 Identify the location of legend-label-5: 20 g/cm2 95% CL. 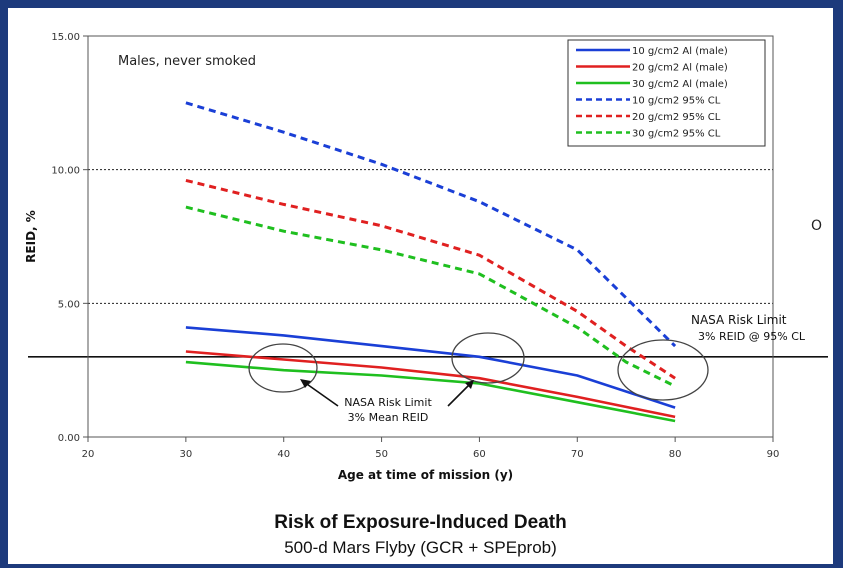
(676, 117).